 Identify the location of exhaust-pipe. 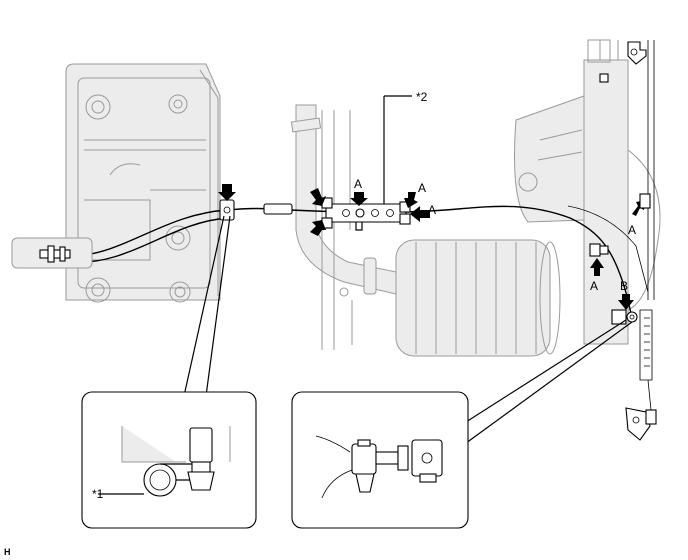
(343, 200).